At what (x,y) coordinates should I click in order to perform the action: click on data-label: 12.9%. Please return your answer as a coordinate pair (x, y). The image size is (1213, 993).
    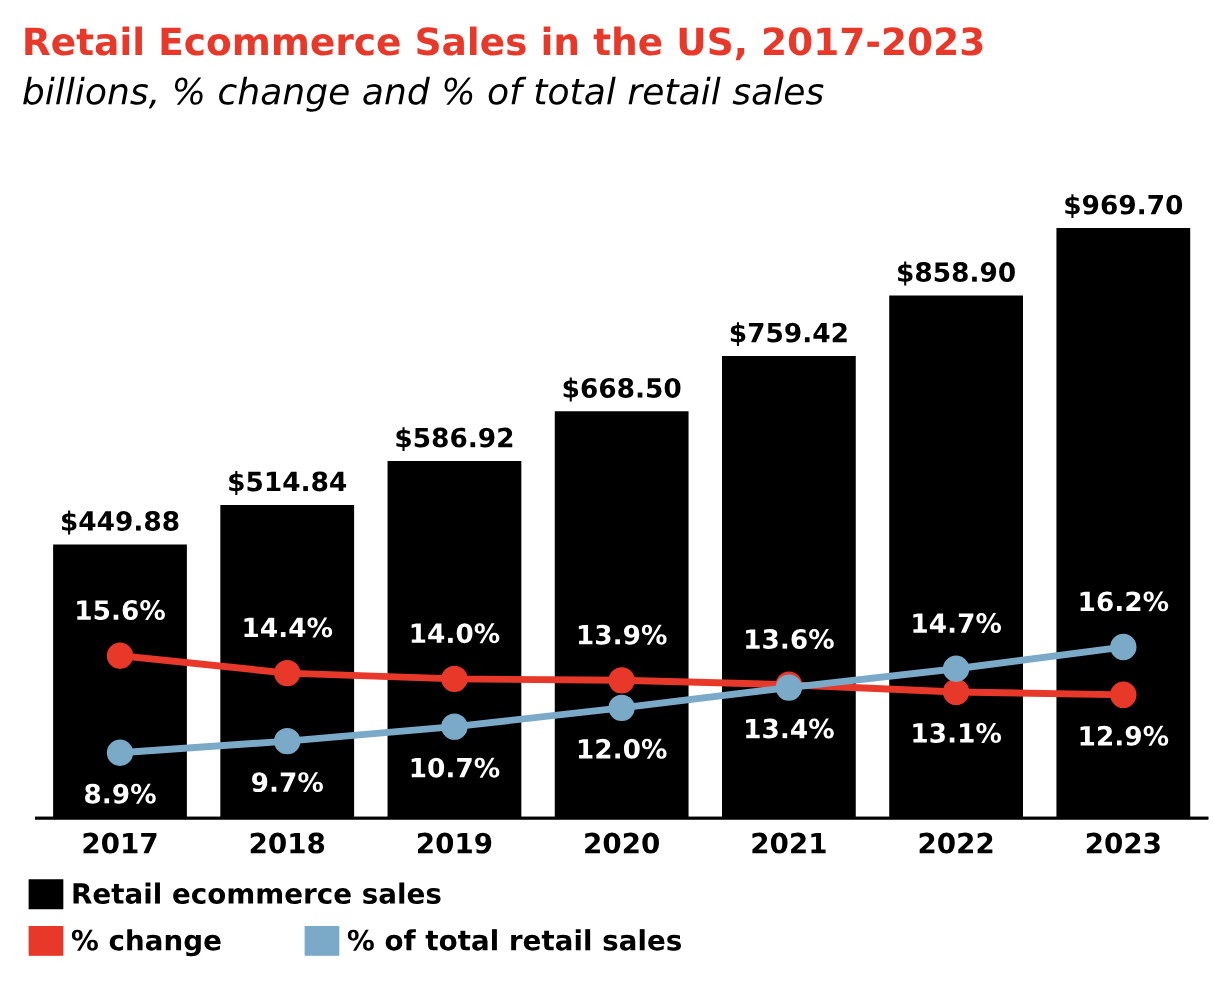
    Looking at the image, I should click on (1124, 735).